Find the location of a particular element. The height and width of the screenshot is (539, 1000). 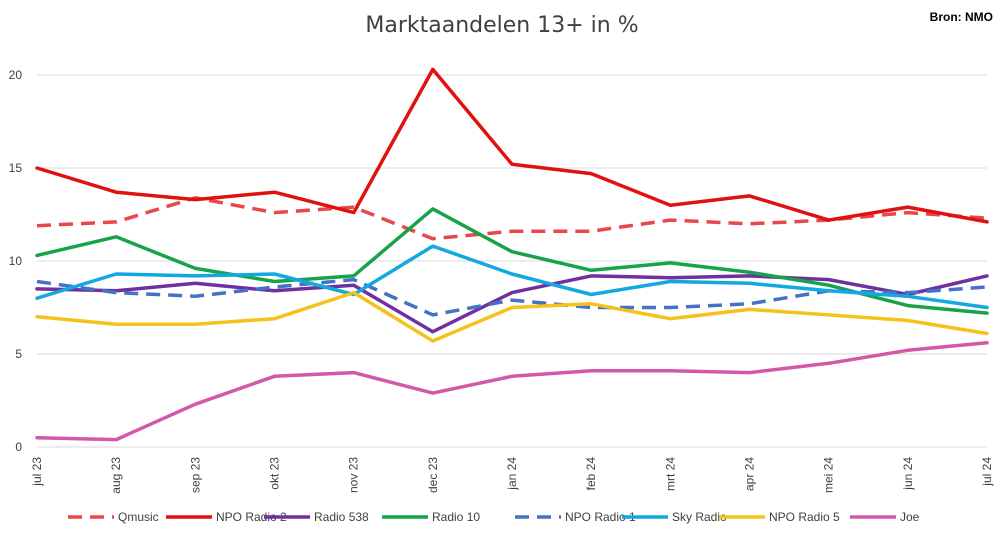

x-tick-label: apr 24 is located at coordinates (750, 474).